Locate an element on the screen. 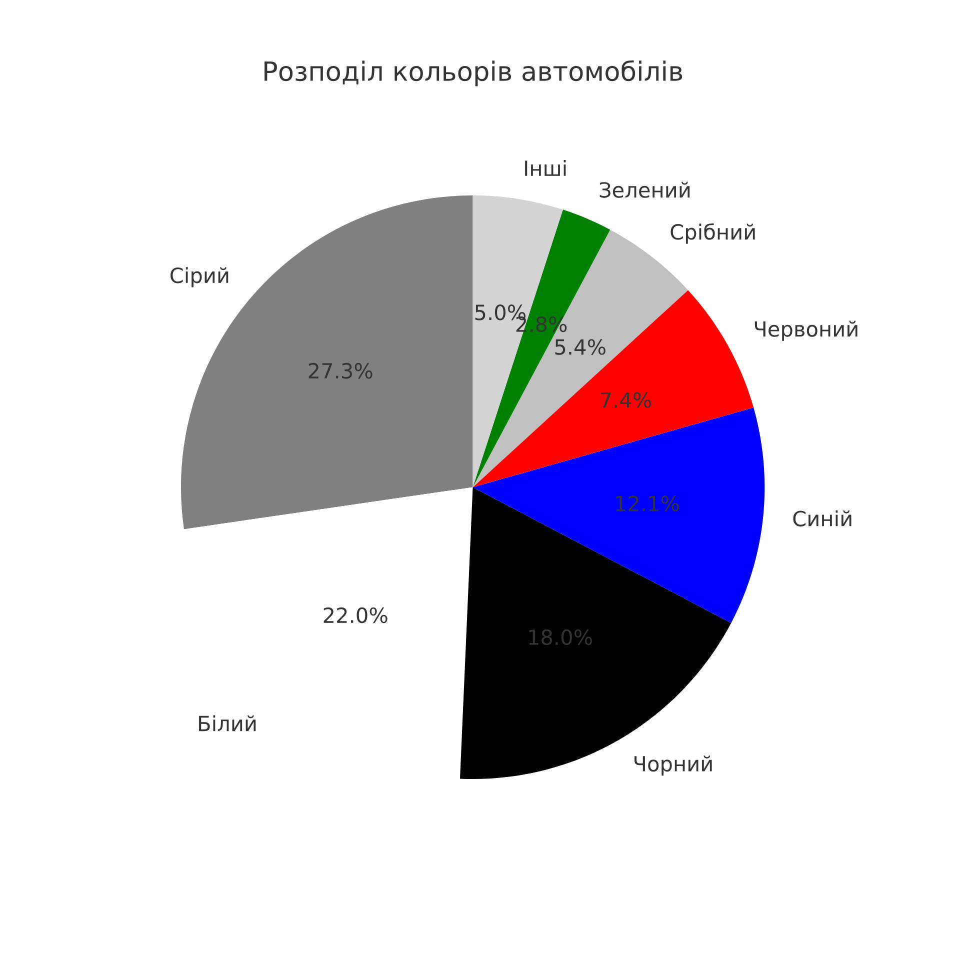  slice-label: Чорний is located at coordinates (673, 766).